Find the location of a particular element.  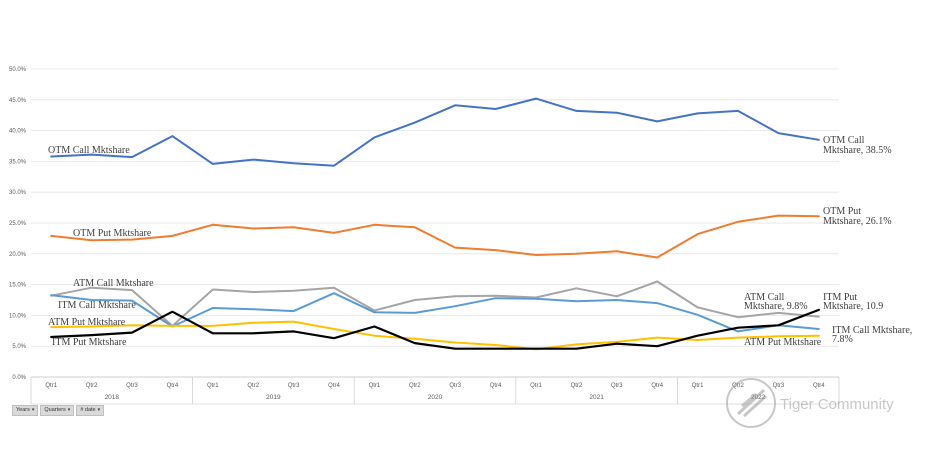

x-year-label: 2019 is located at coordinates (273, 397).